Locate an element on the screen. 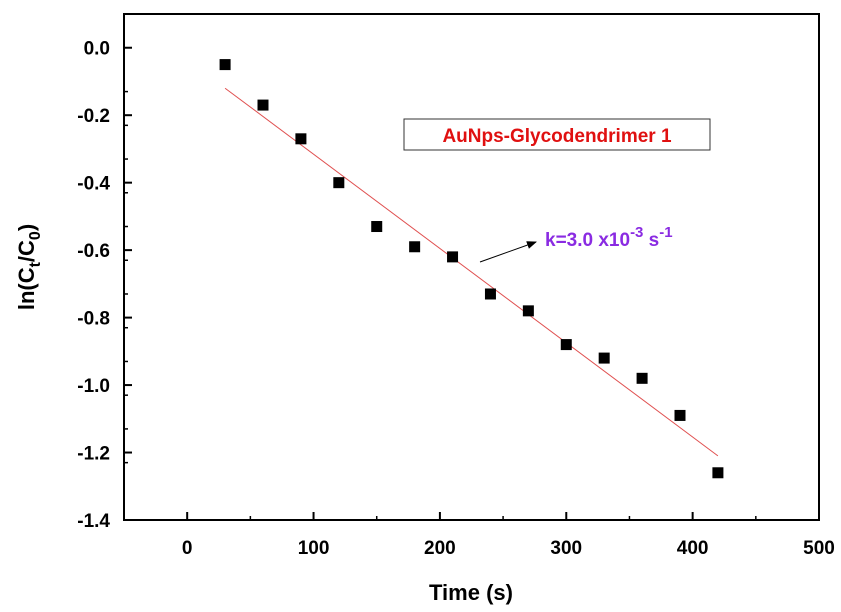  y-axis-title: ln(Ct/C0) is located at coordinates (29, 267).